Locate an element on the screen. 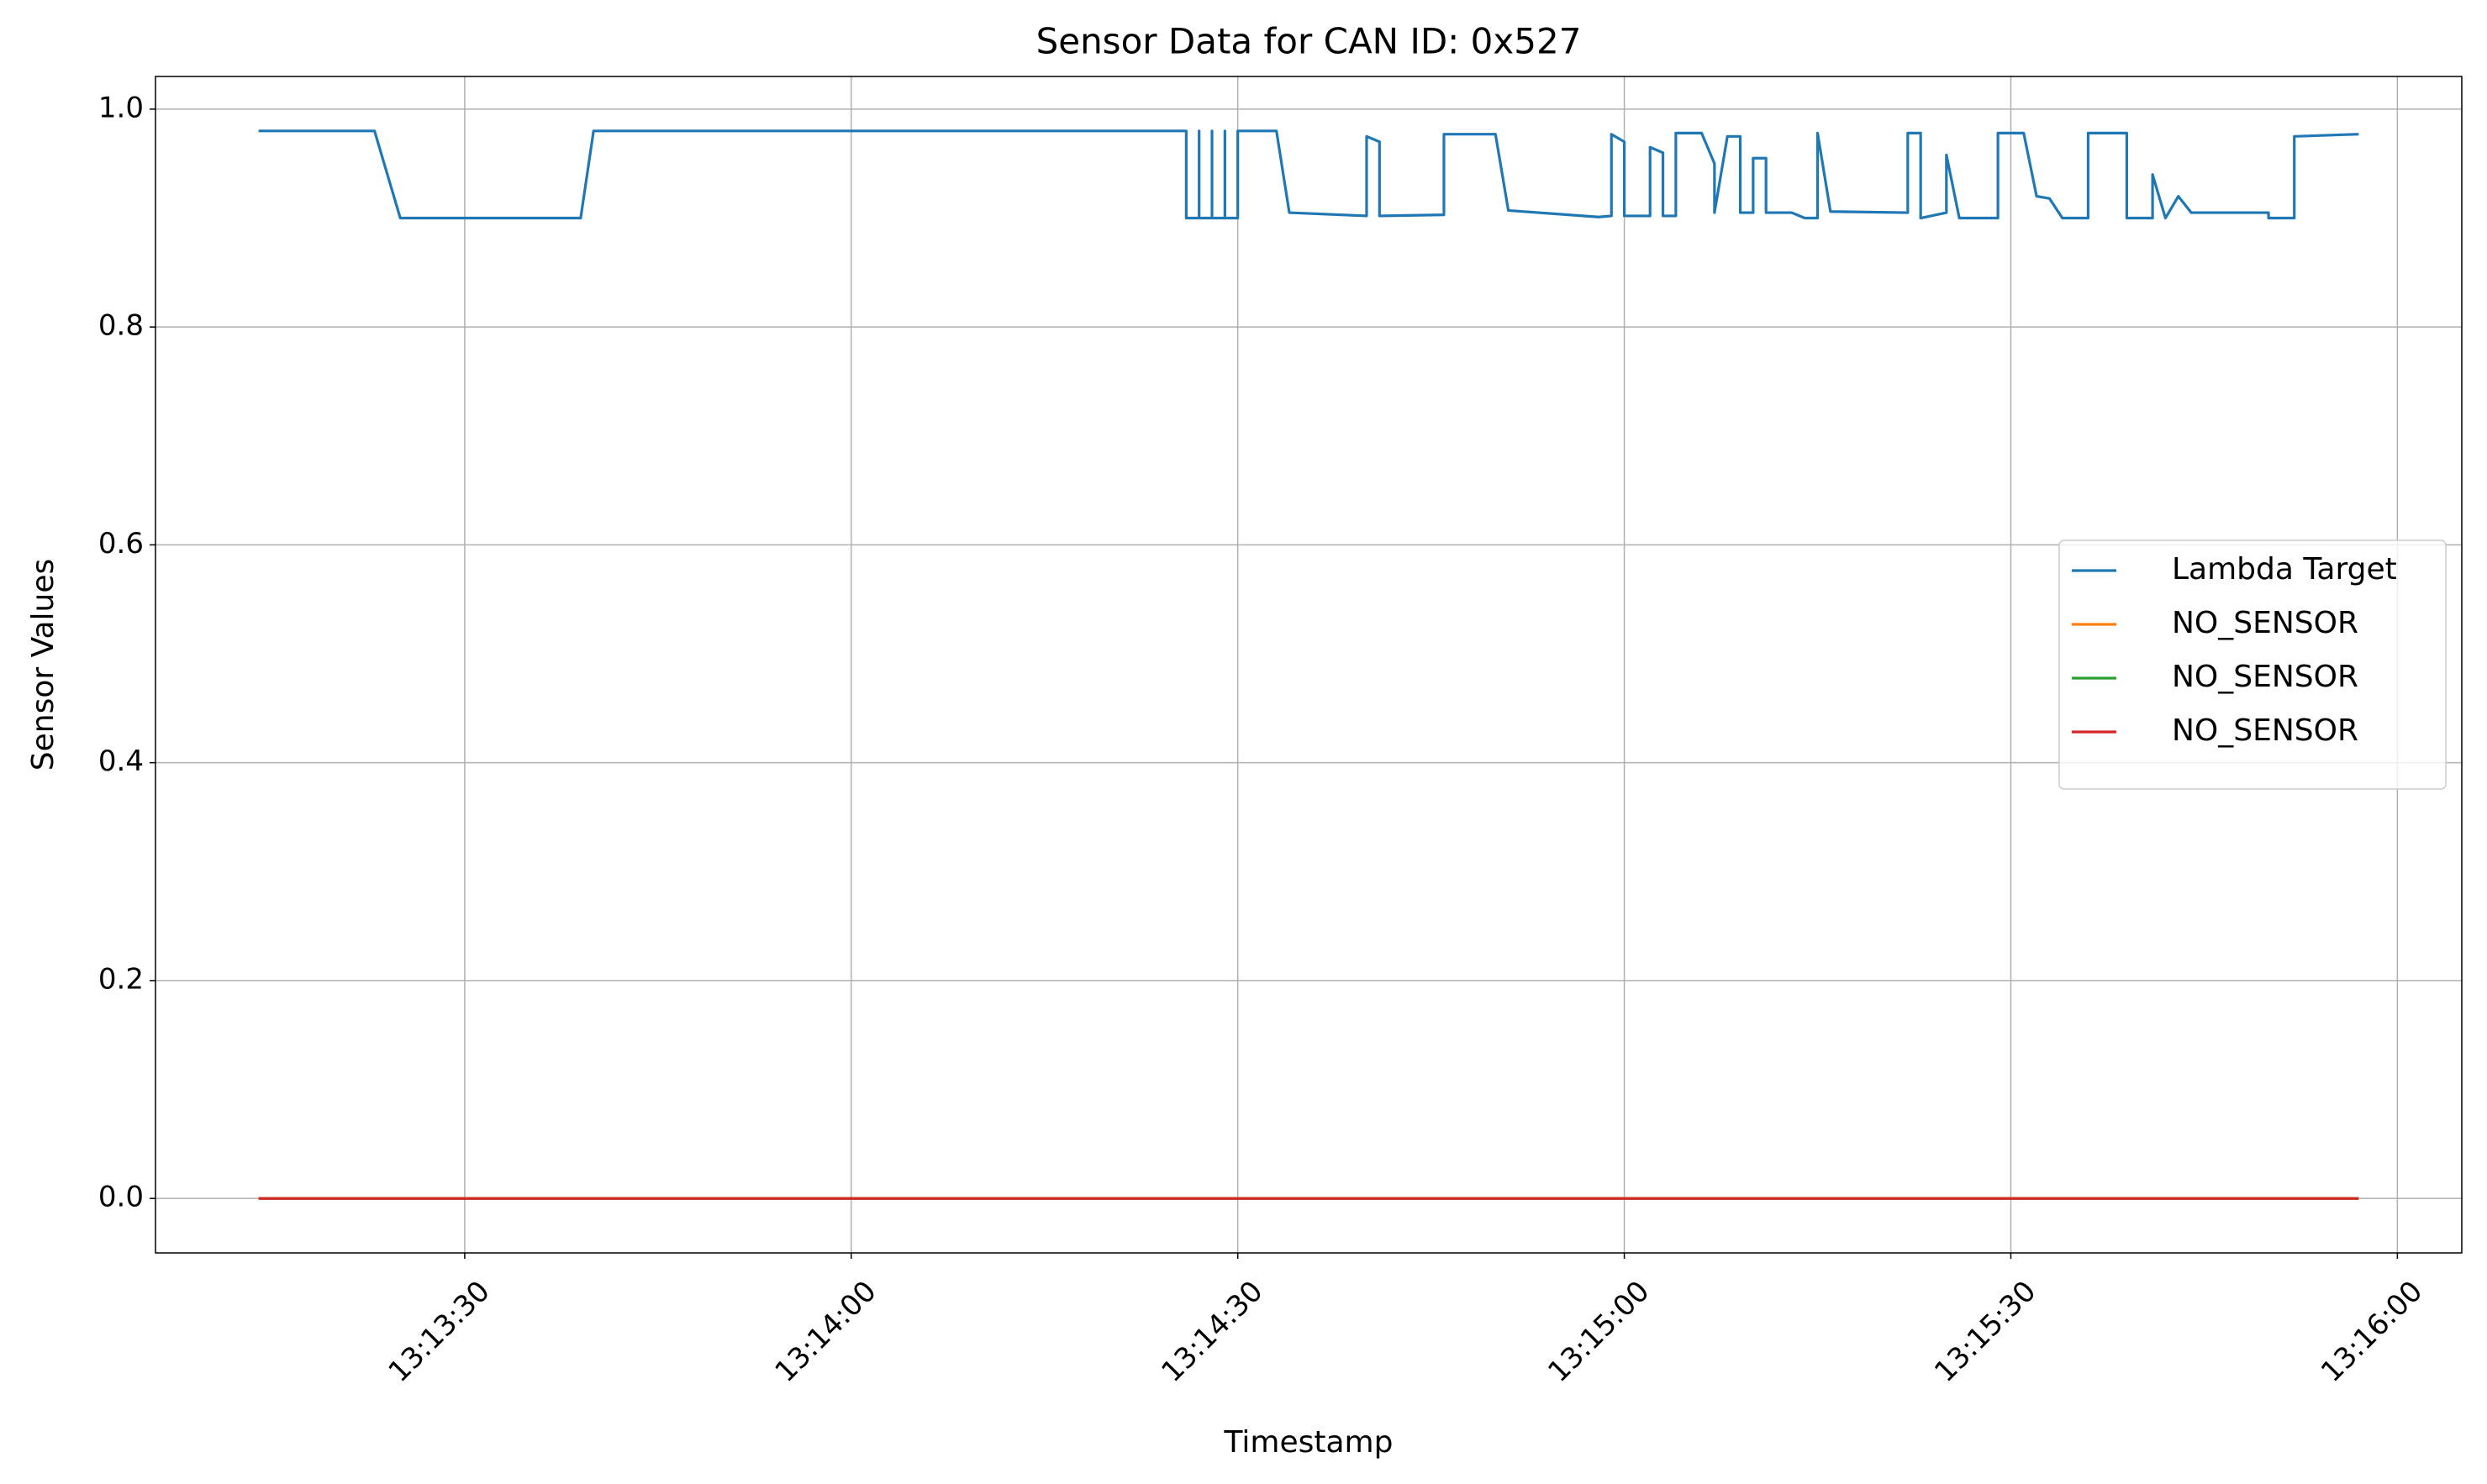 This screenshot has height=1484, width=2487. y-tick-label: 0.8 is located at coordinates (121, 326).